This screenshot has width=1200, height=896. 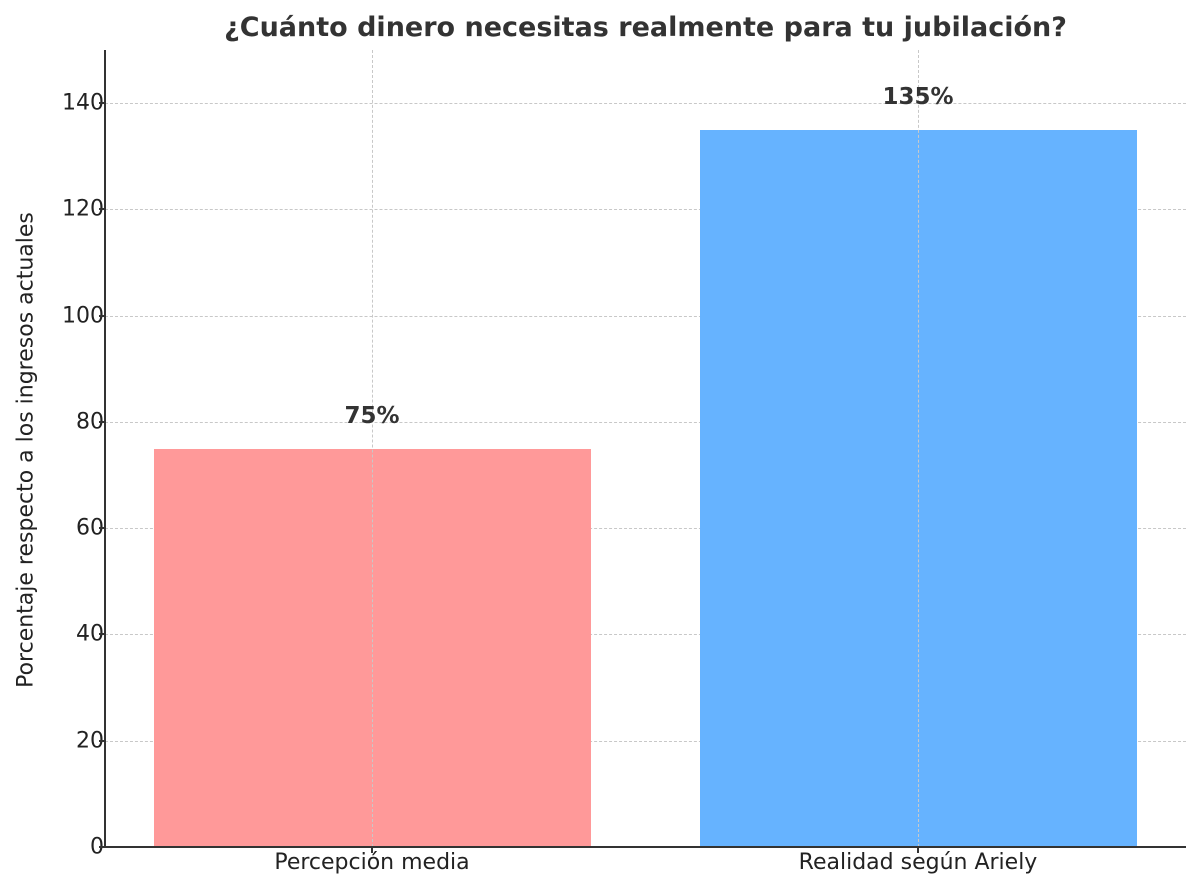 What do you see at coordinates (97, 847) in the screenshot?
I see `y-tick-label: 0` at bounding box center [97, 847].